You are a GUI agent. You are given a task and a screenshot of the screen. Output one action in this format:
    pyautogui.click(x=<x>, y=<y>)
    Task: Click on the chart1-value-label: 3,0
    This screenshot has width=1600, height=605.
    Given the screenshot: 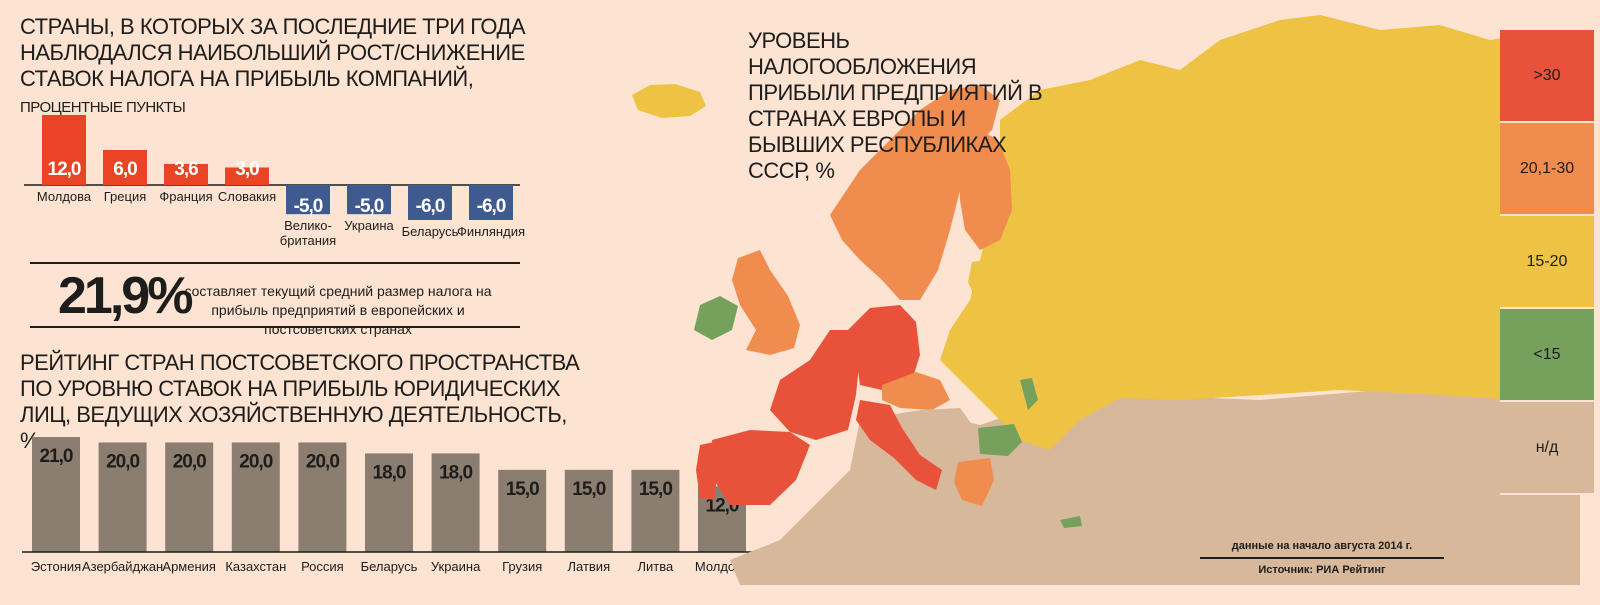 What is the action you would take?
    pyautogui.click(x=247, y=169)
    